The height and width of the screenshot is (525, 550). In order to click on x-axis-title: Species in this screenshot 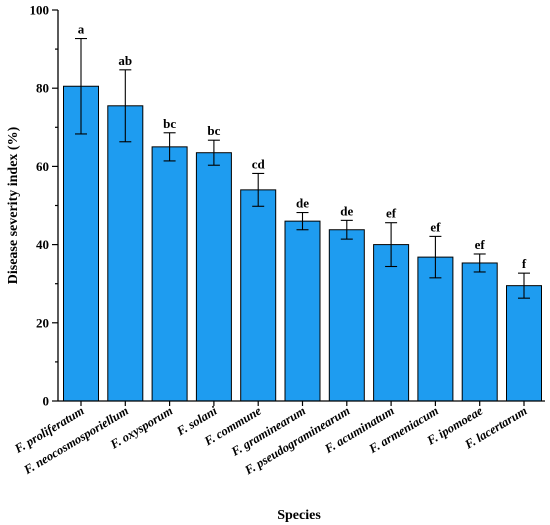, I will do `click(299, 515)`.